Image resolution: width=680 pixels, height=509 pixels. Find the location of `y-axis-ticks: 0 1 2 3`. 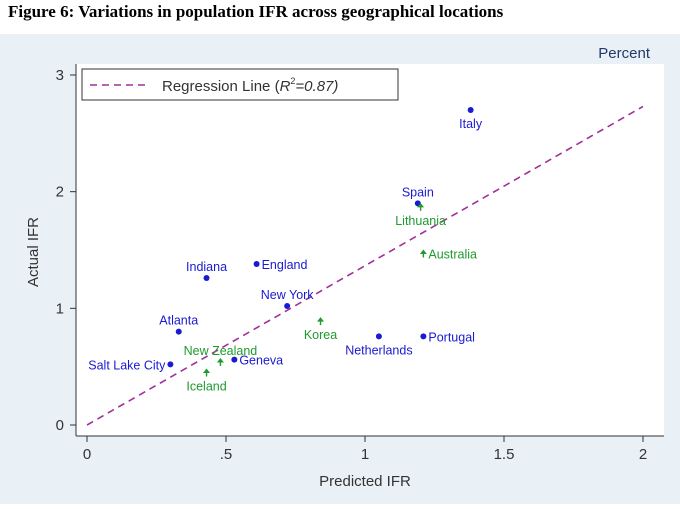

y-axis-ticks: 0 1 2 3 is located at coordinates (66, 250).